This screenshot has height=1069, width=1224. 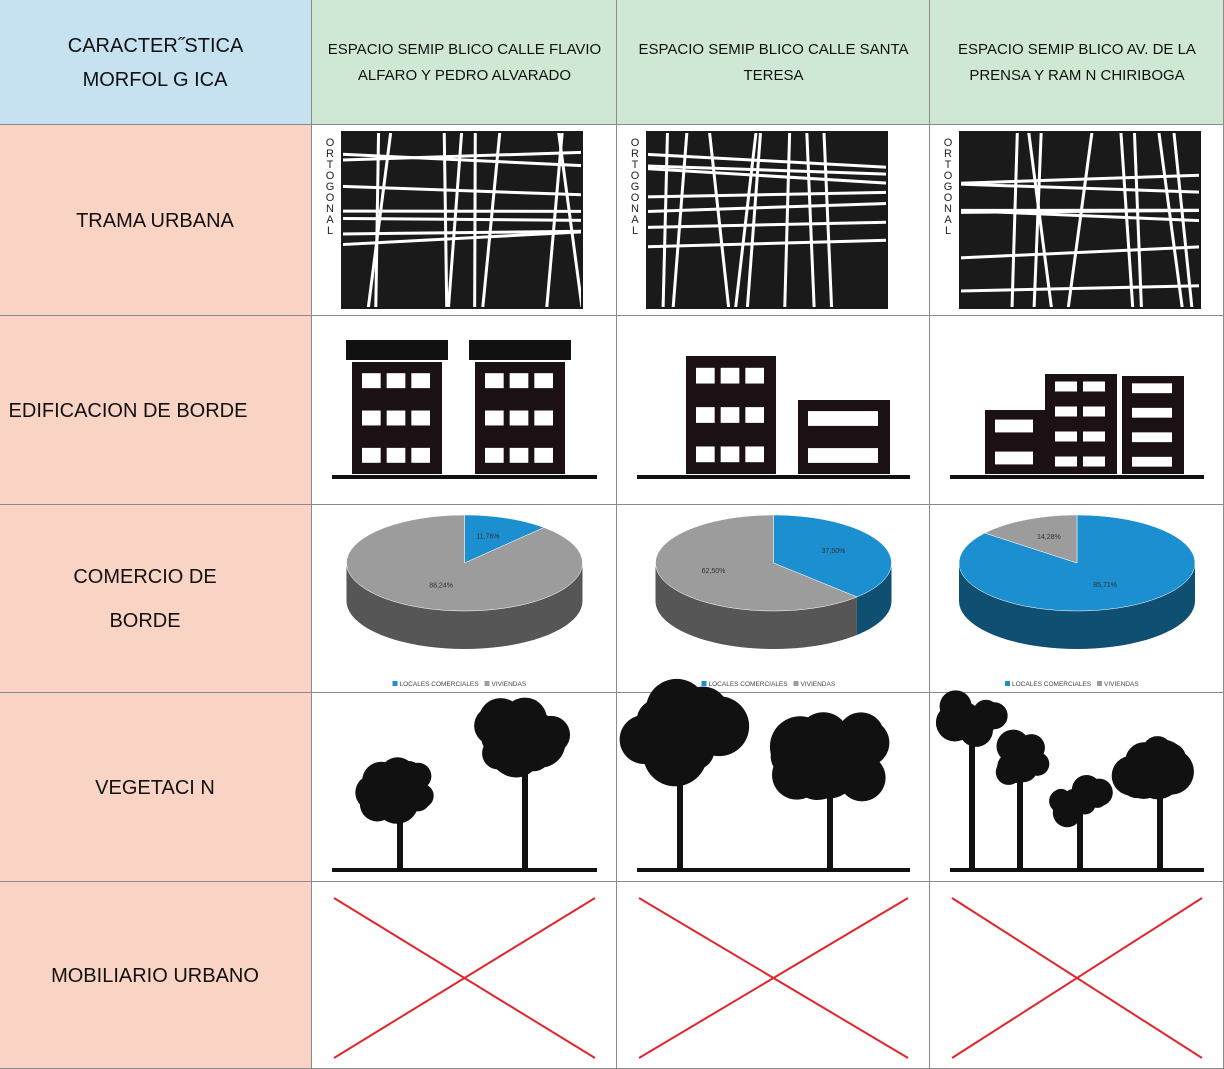 I want to click on roof, so click(x=397, y=350).